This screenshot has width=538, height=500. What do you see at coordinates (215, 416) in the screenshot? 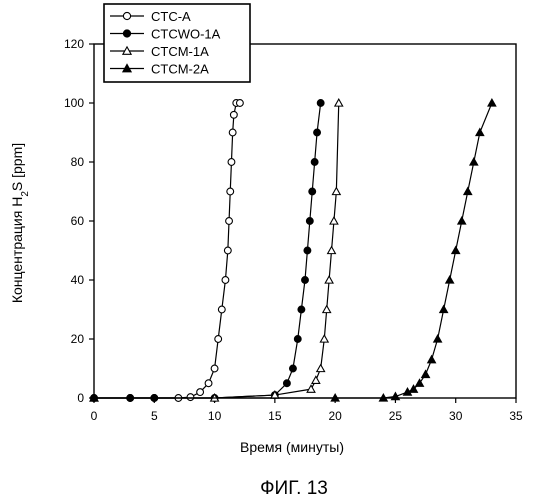
I see `x-tick-label: 10` at bounding box center [215, 416].